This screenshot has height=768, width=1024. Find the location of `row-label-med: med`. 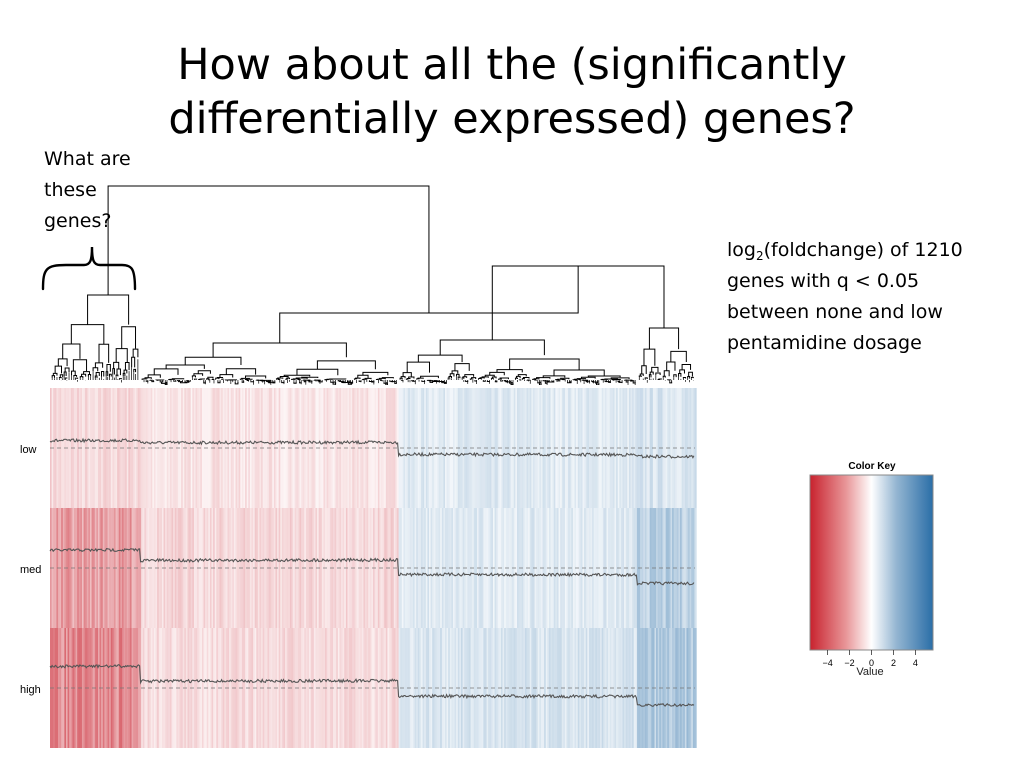

row-label-med: med is located at coordinates (30, 570).